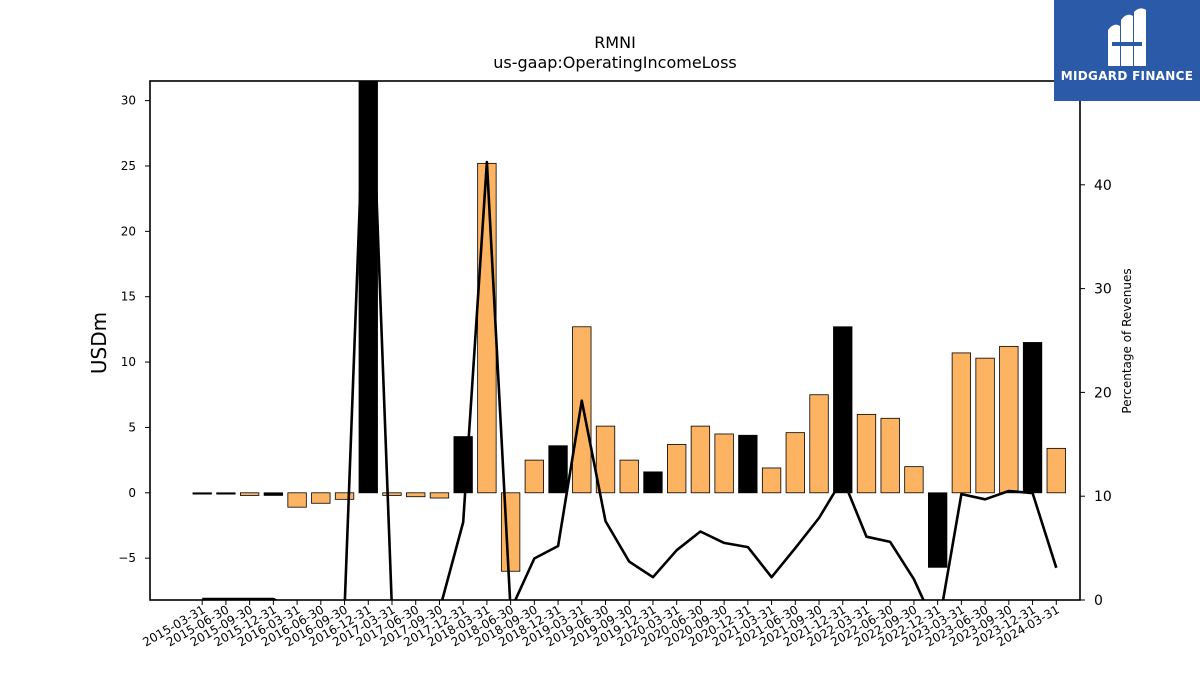  Describe the element at coordinates (1103, 290) in the screenshot. I see `y2-tick-label: 30` at that location.